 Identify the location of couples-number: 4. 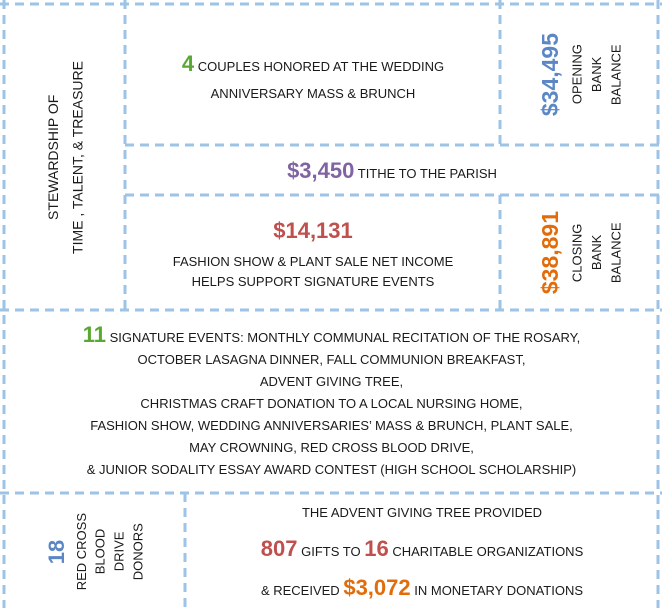
(188, 64).